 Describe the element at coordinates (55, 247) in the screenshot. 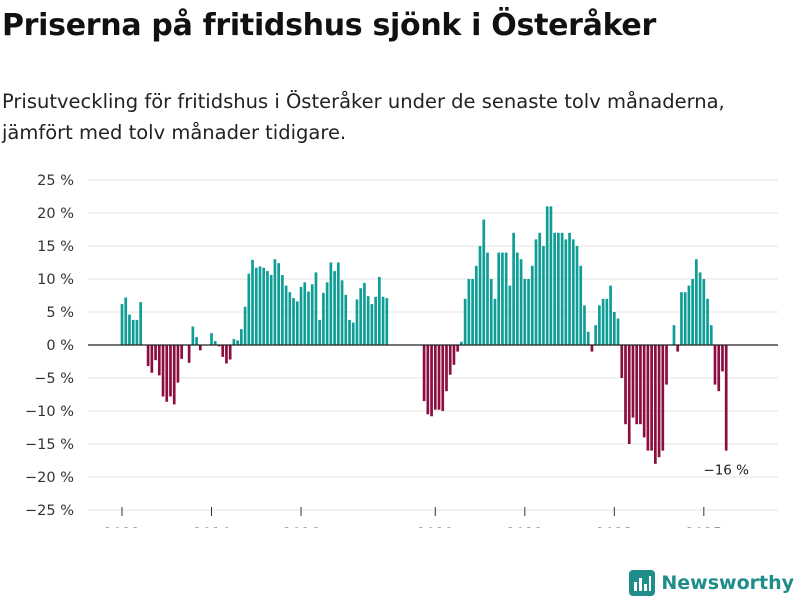

I see `y-tick-label: 15 %` at that location.